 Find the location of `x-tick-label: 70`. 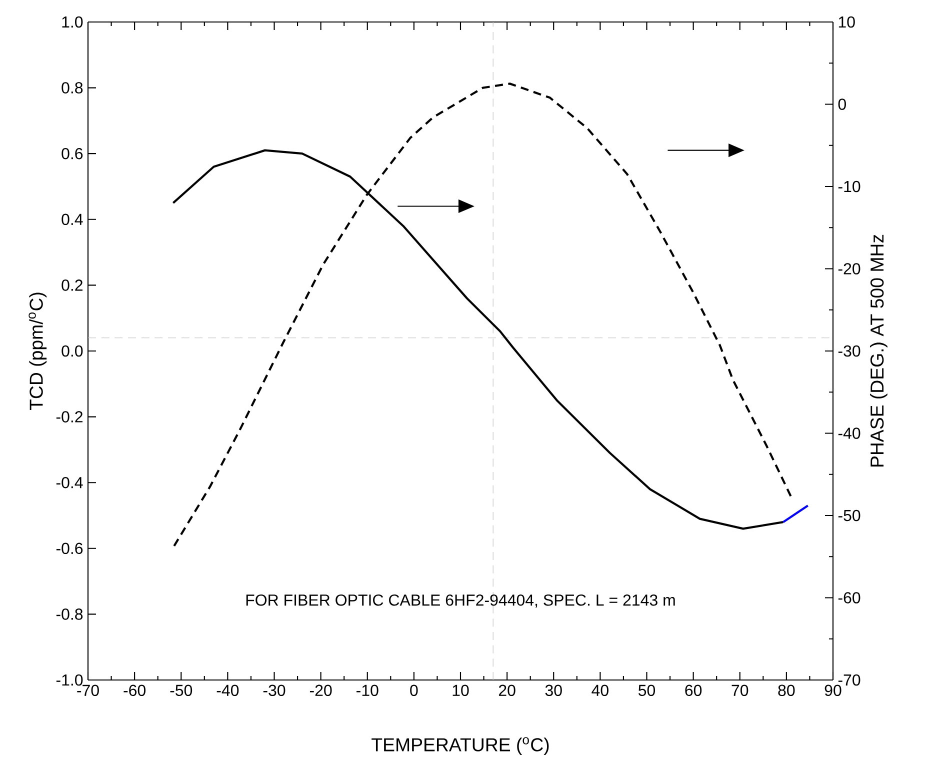

x-tick-label: 70 is located at coordinates (740, 690).